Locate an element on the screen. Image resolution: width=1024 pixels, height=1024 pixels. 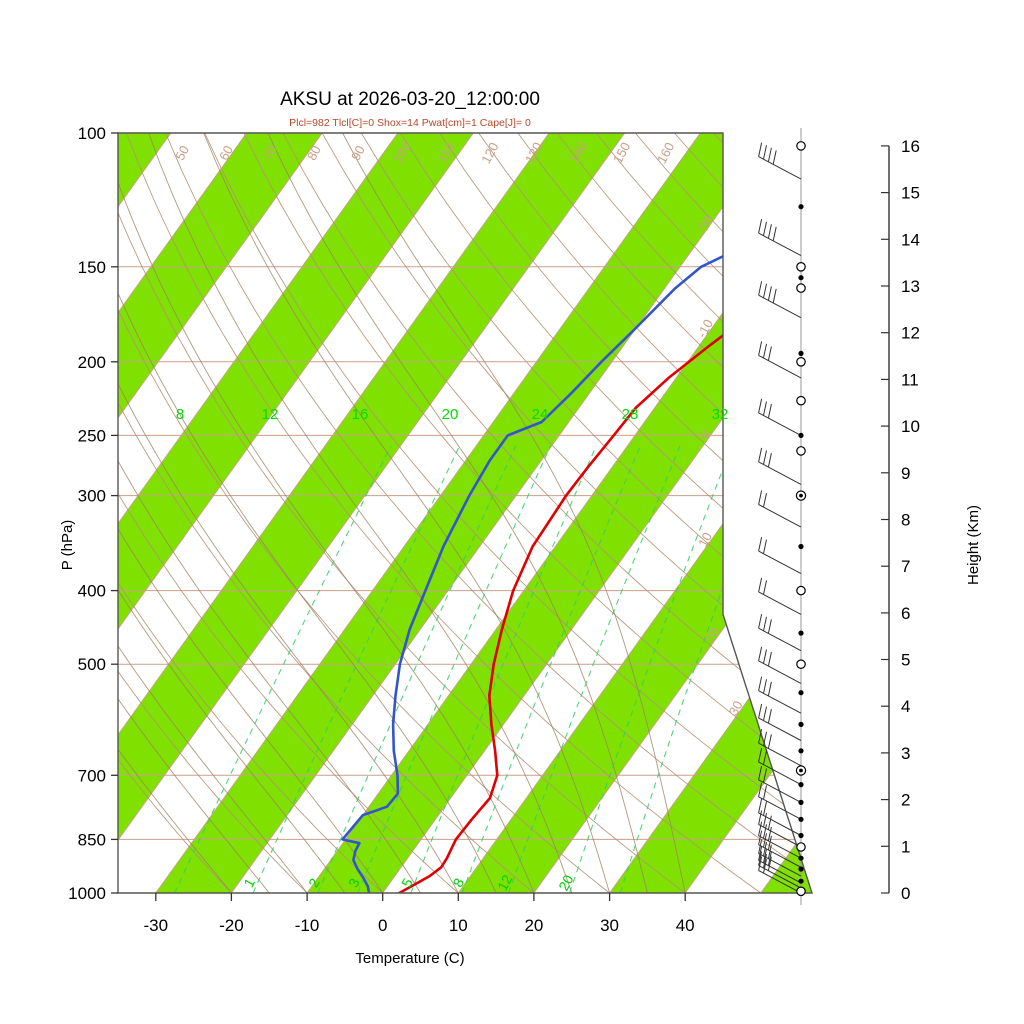
wind-barb-panel is located at coordinates (782, 516).